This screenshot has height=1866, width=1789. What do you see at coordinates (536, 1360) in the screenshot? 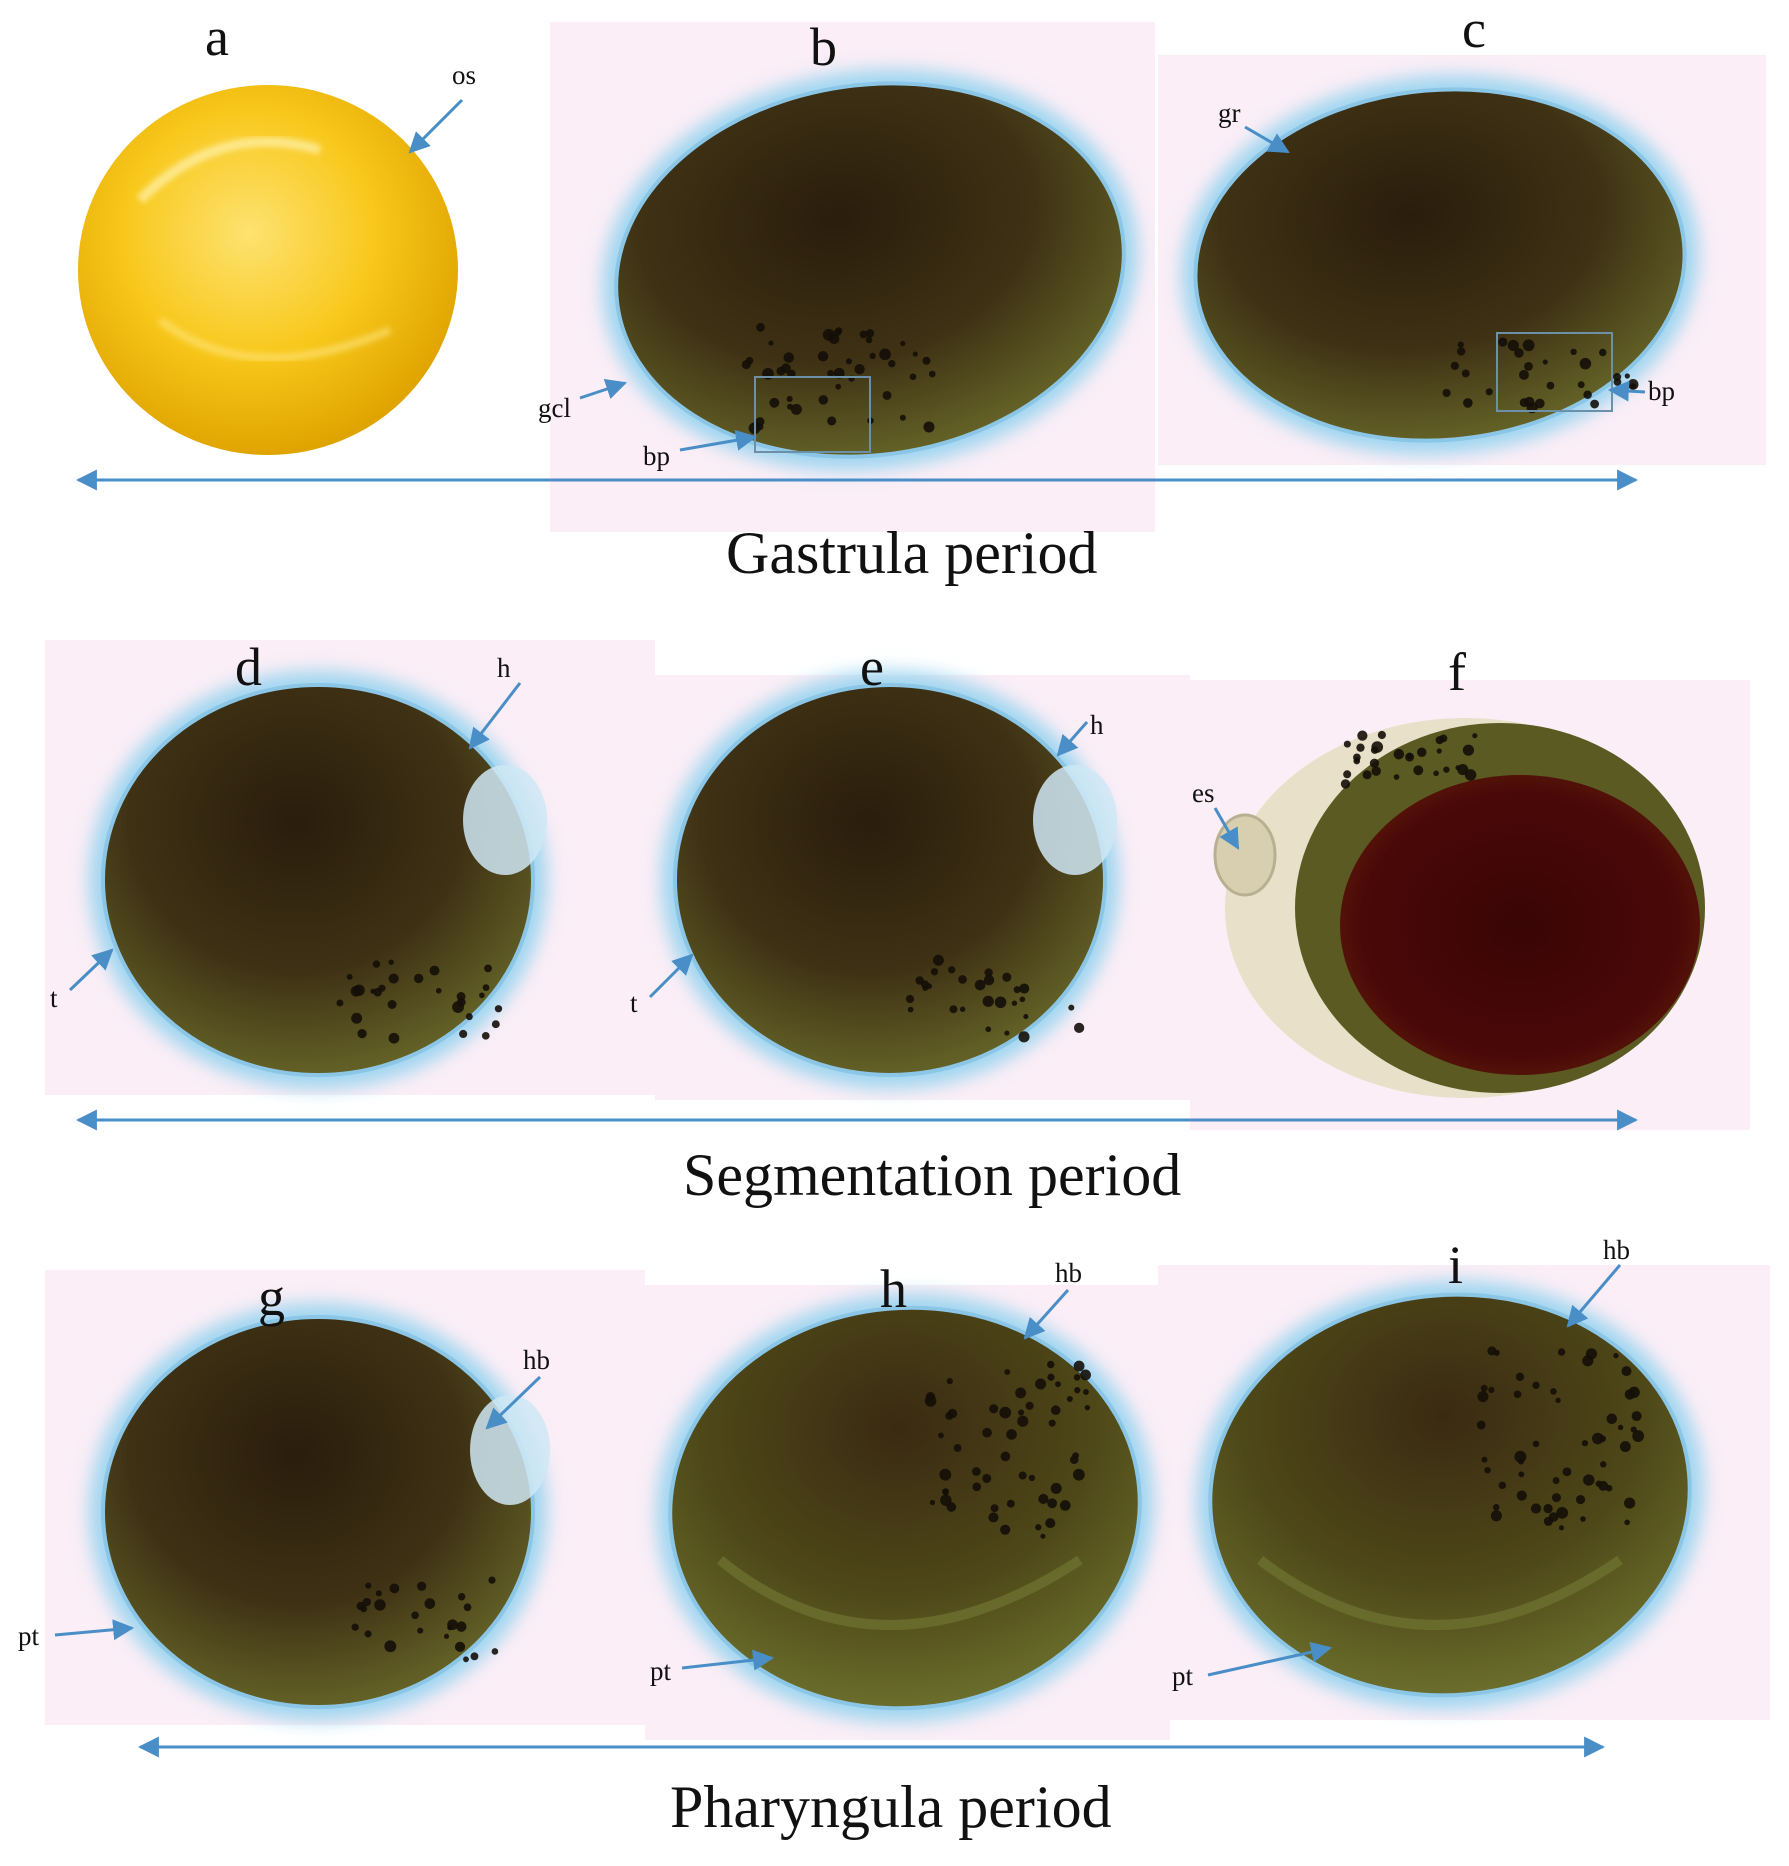
I see `label-hb-g: hb` at bounding box center [536, 1360].